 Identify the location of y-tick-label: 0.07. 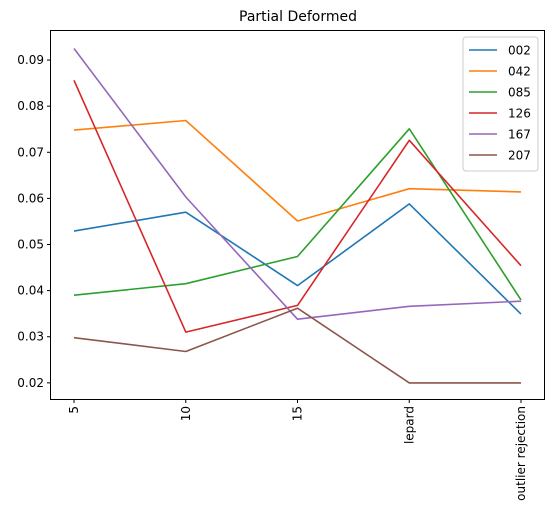
(30, 152).